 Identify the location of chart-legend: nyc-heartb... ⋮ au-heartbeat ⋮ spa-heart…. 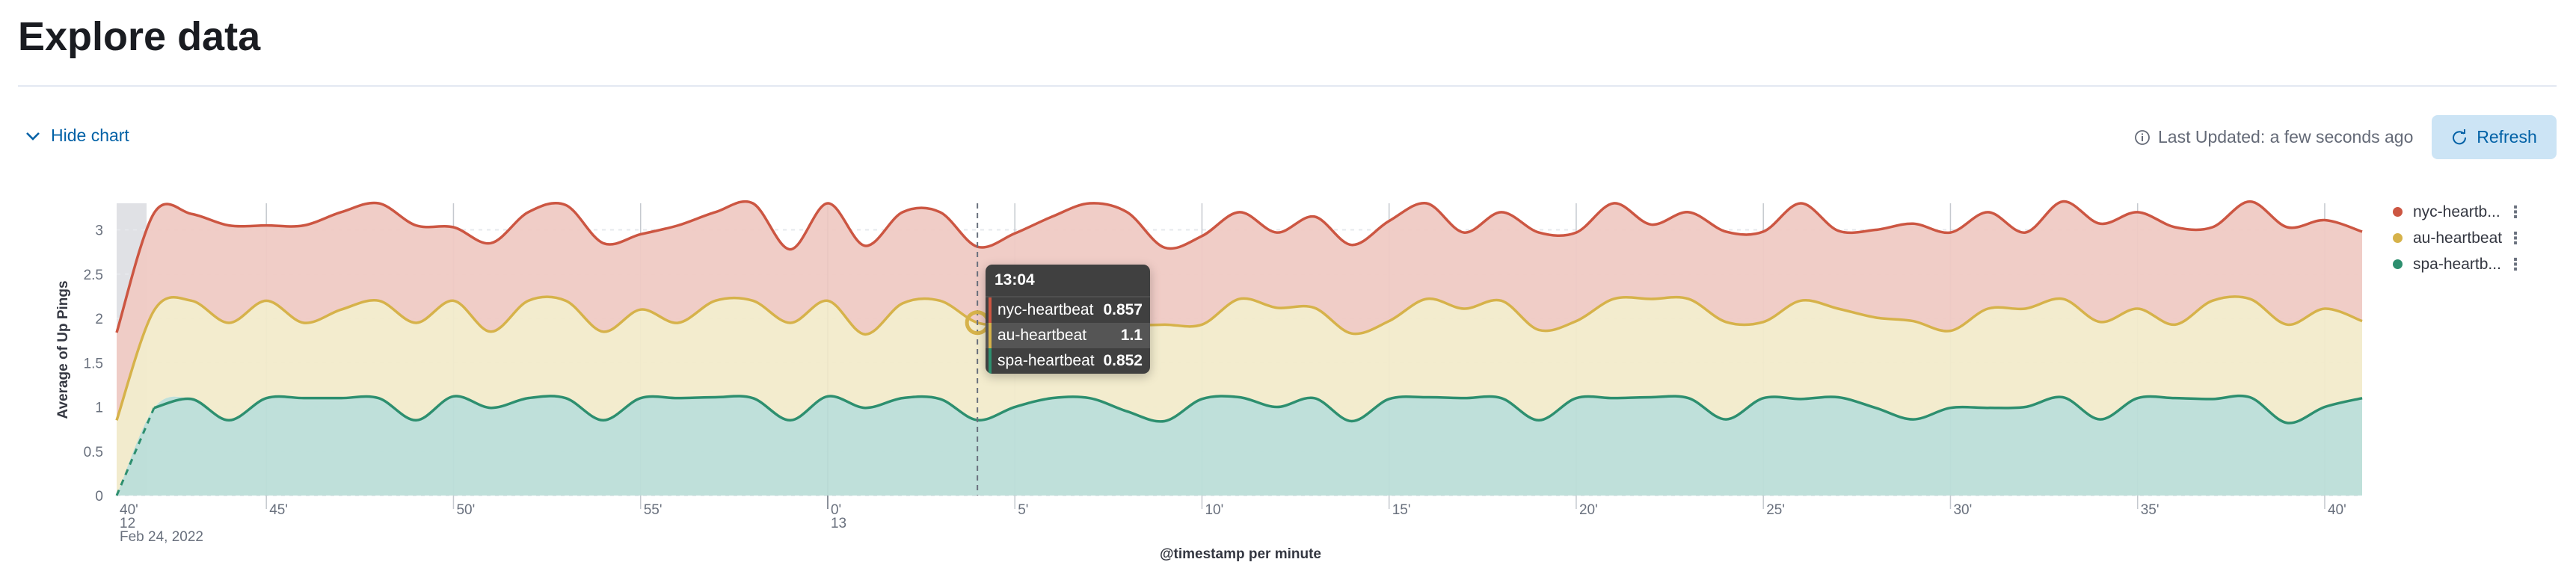
(2458, 238).